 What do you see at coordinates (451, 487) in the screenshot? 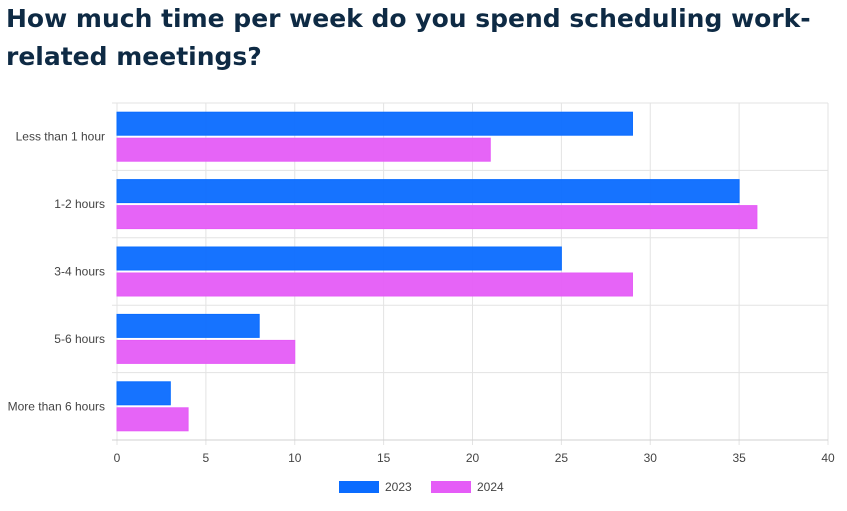
I see `legend-swatch-2024` at bounding box center [451, 487].